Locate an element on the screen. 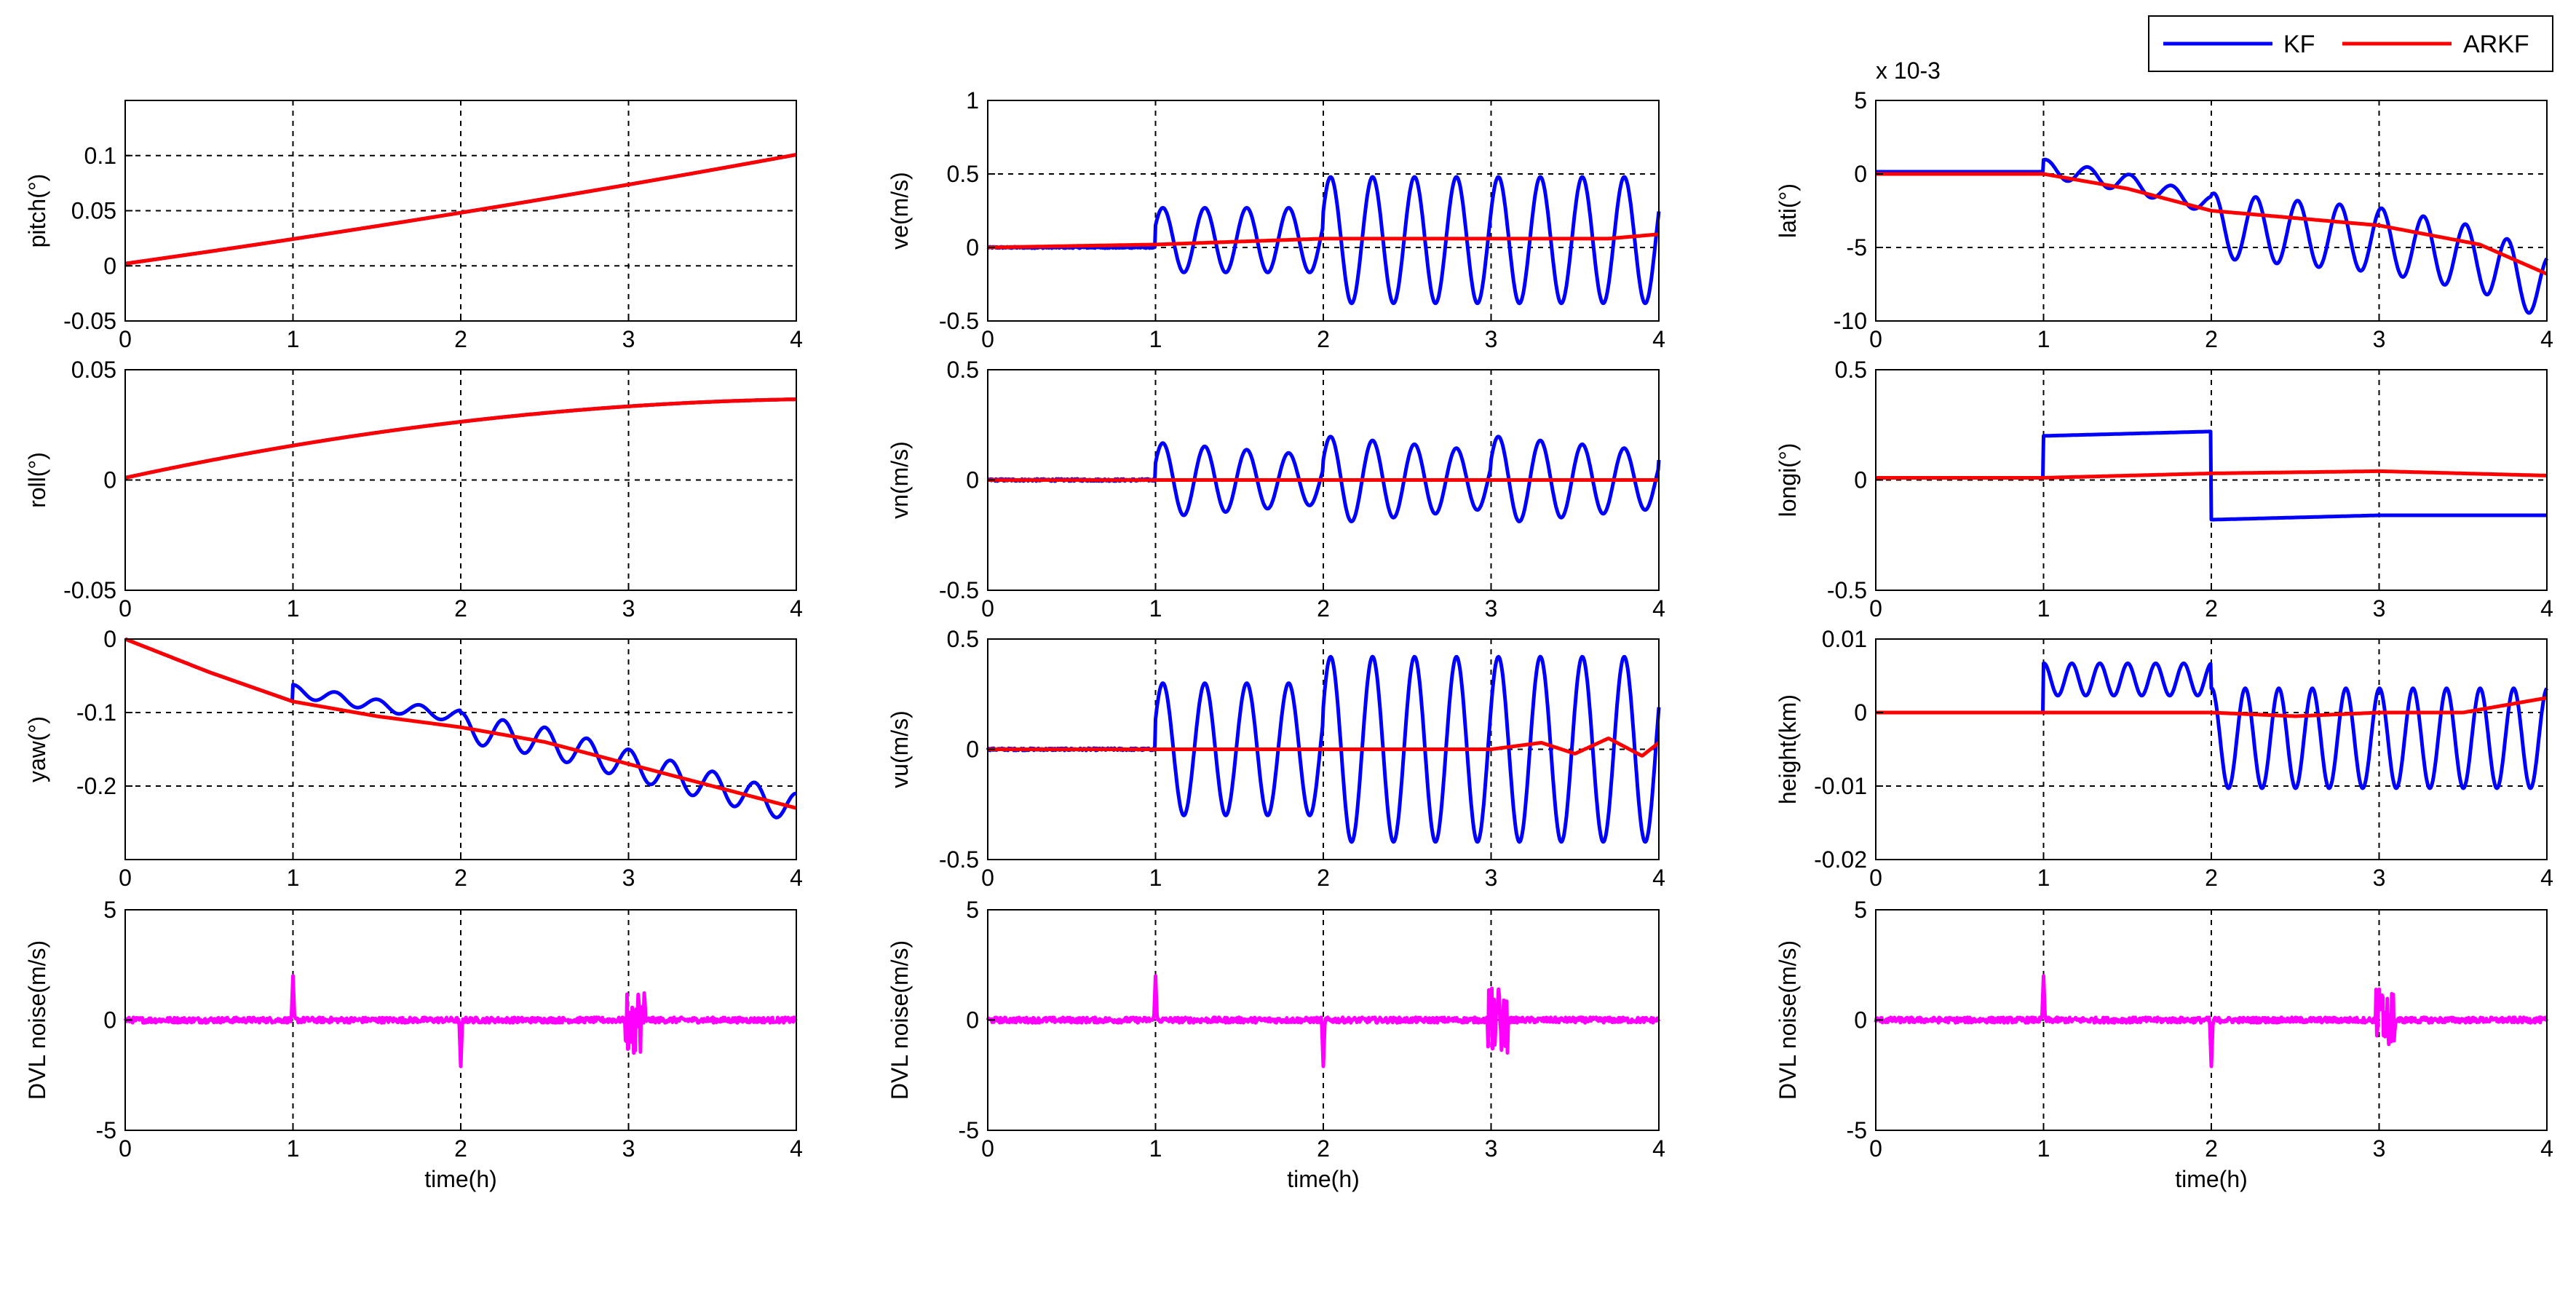 This screenshot has width=2576, height=1313. series-kf is located at coordinates (2211, 236).